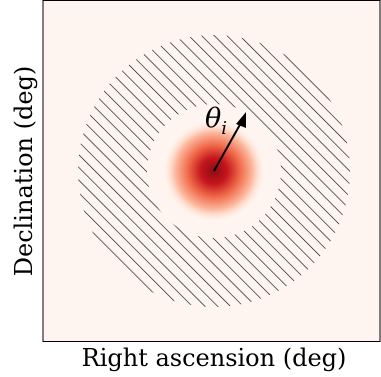 This screenshot has width=381, height=377. What do you see at coordinates (216, 121) in the screenshot?
I see `theta-label: θi` at bounding box center [216, 121].